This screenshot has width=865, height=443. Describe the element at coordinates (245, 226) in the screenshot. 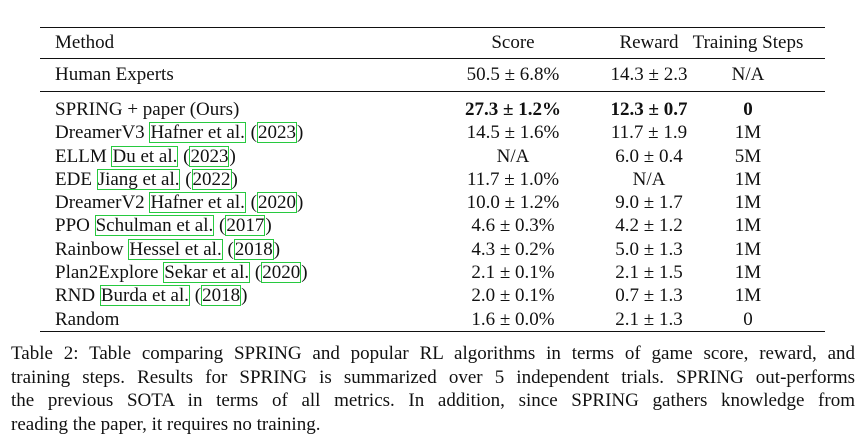

I see `citation-year-link: 2017` at that location.